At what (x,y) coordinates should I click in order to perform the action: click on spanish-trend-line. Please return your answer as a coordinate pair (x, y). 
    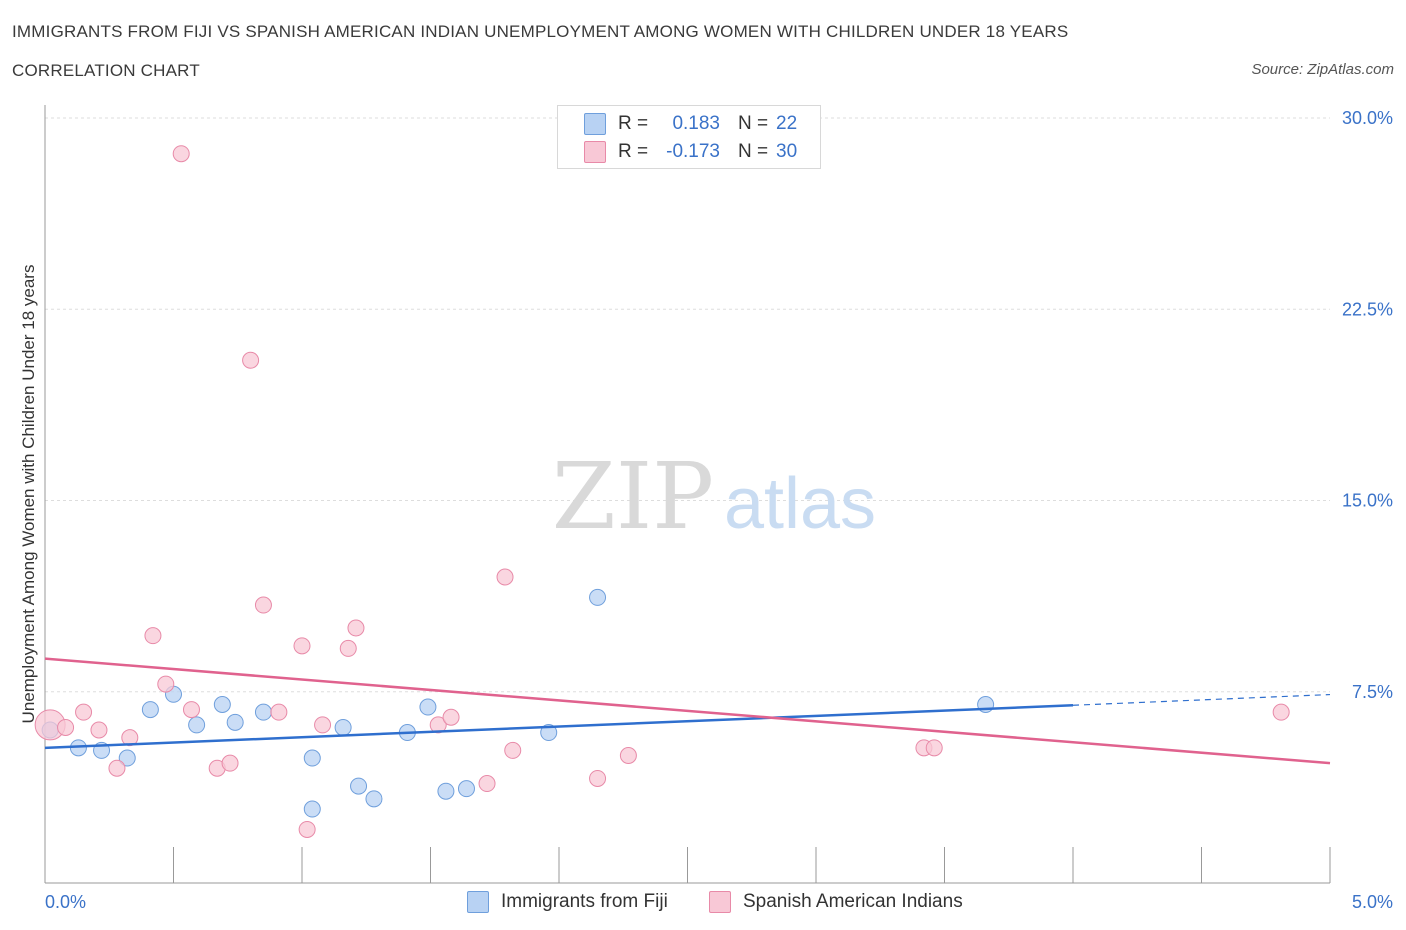
    Looking at the image, I should click on (687, 711).